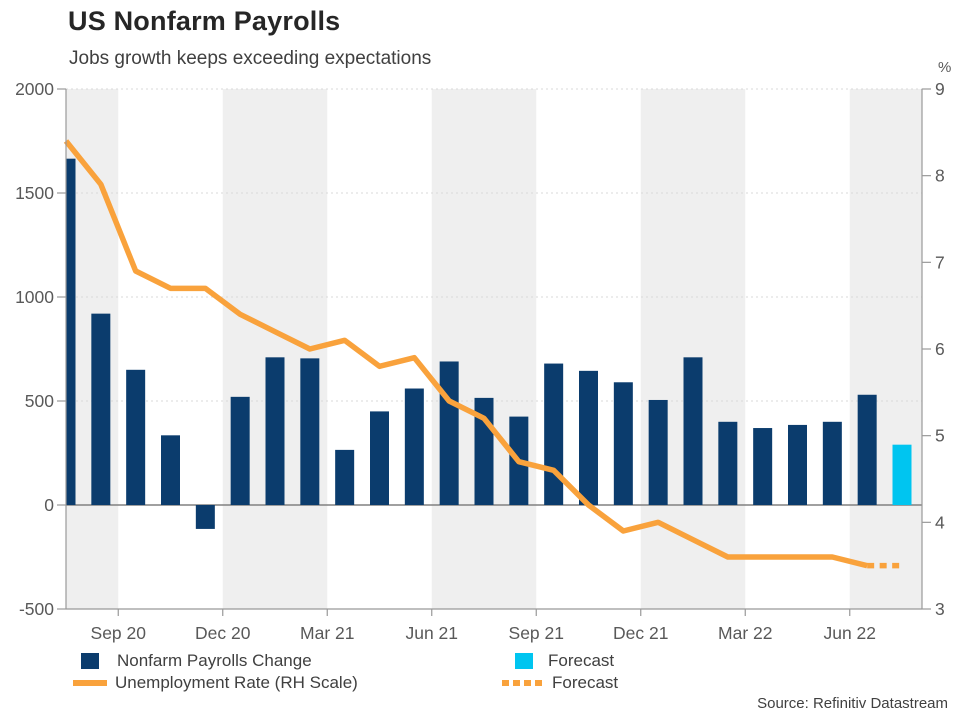 This screenshot has height=720, width=960. I want to click on right-axis-unit-label: %, so click(945, 67).